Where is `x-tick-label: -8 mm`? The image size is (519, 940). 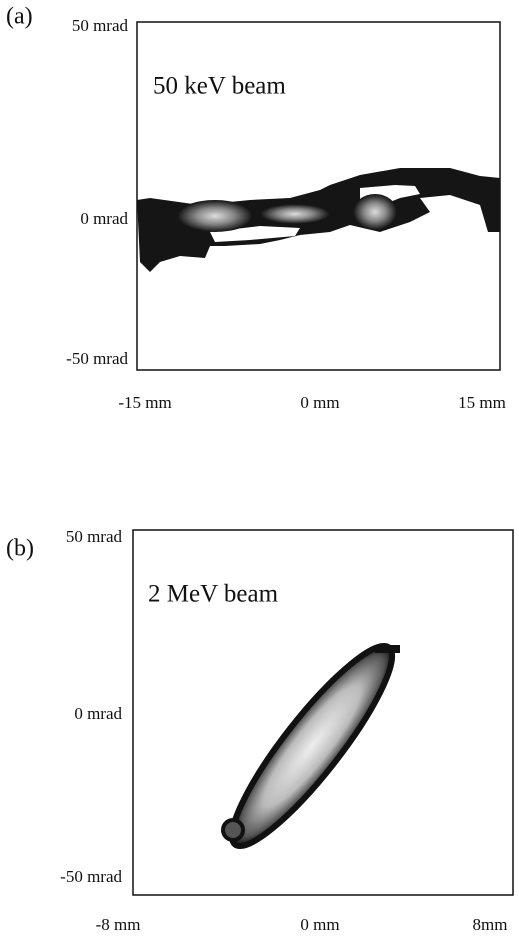
x-tick-label: -8 mm is located at coordinates (118, 924).